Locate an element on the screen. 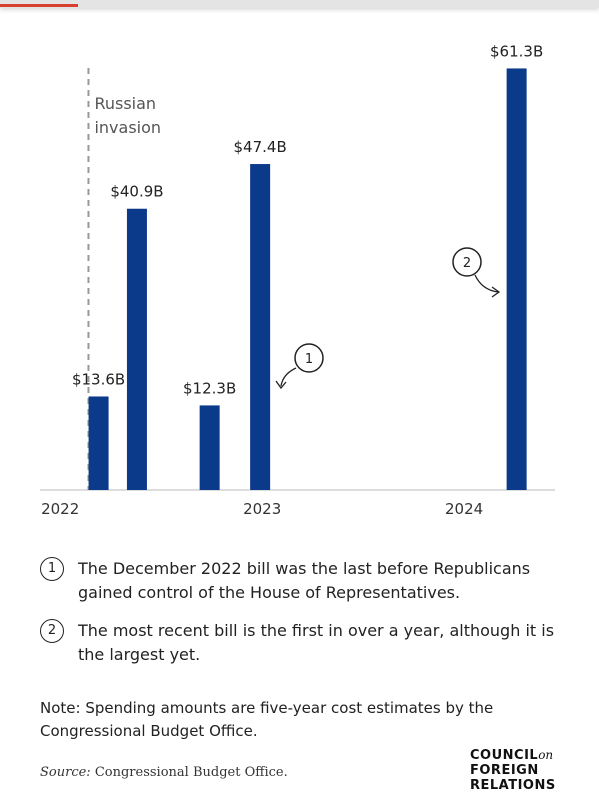 This screenshot has height=800, width=599. value-label: $40.9B is located at coordinates (136, 192).